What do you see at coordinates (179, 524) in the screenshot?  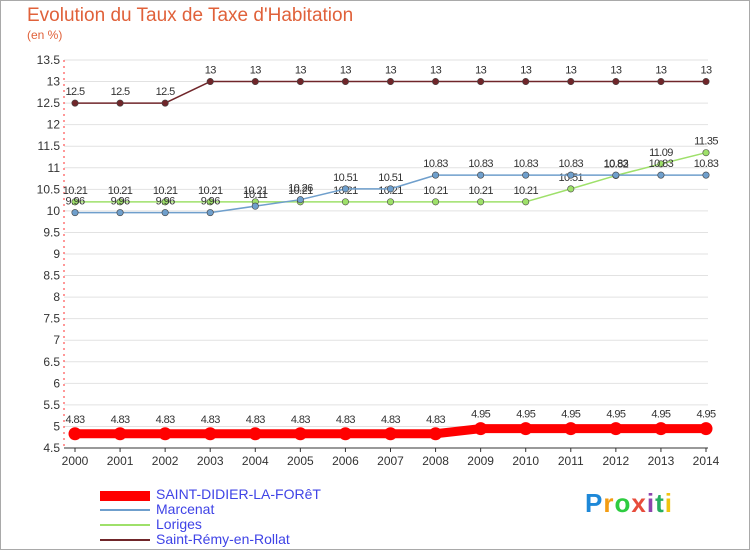 I see `legend-label: Loriges` at bounding box center [179, 524].